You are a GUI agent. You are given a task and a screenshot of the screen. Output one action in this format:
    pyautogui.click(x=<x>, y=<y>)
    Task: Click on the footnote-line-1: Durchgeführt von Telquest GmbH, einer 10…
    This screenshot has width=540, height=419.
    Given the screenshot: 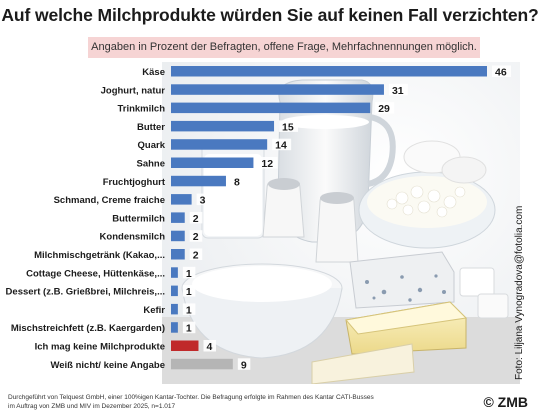 What is the action you would take?
    pyautogui.click(x=191, y=397)
    